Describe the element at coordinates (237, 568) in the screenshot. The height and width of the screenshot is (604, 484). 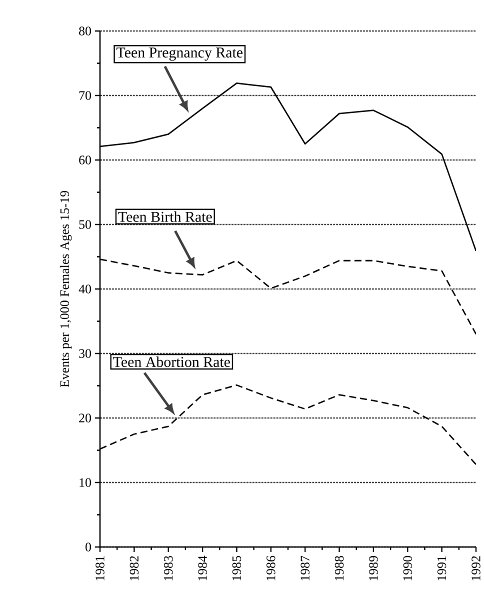
I see `x-tick-label: 1985` at that location.